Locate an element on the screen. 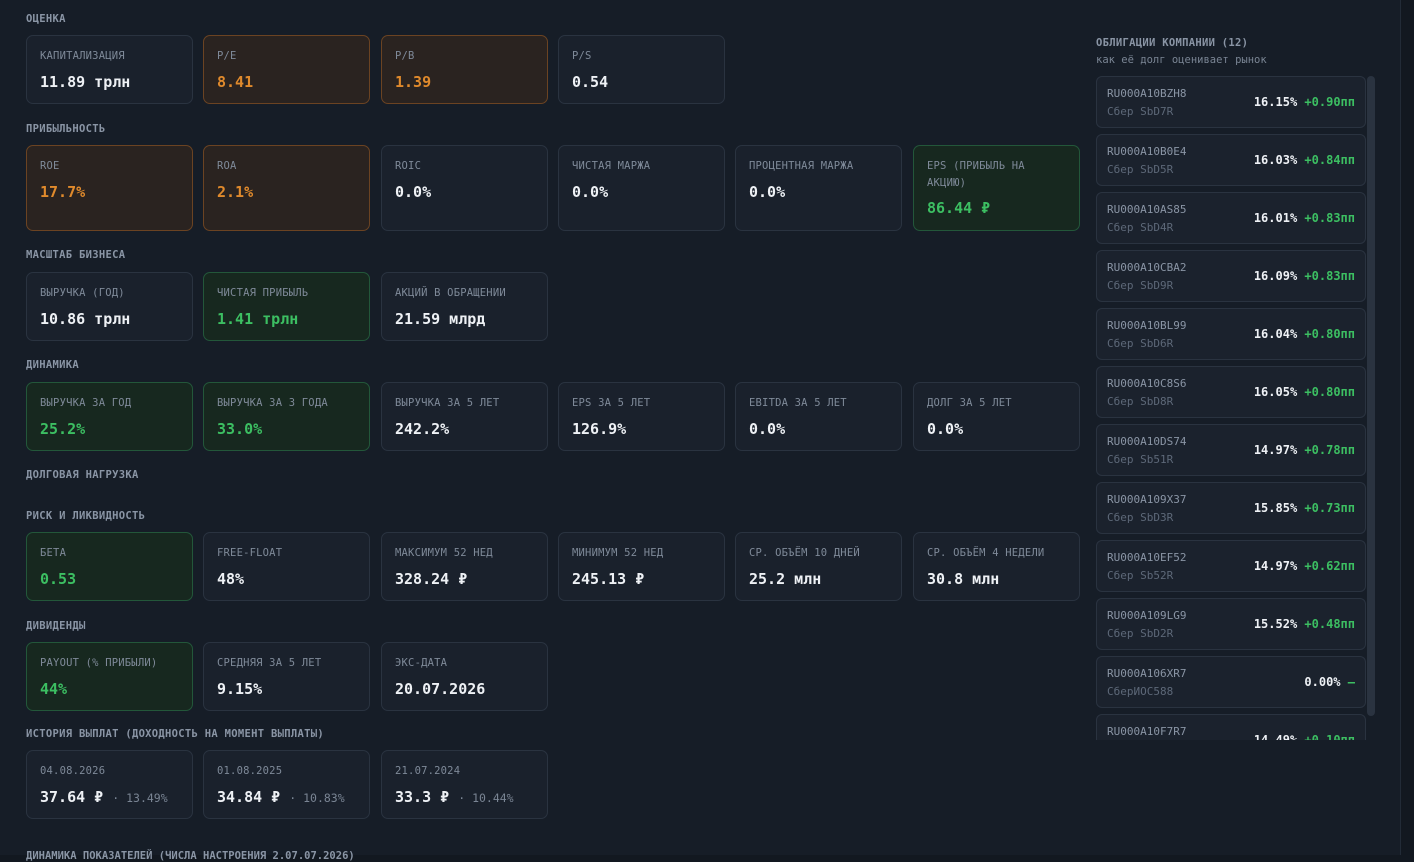 The width and height of the screenshot is (1414, 862). bond-isin: RU000A10C8S6 is located at coordinates (1147, 383).